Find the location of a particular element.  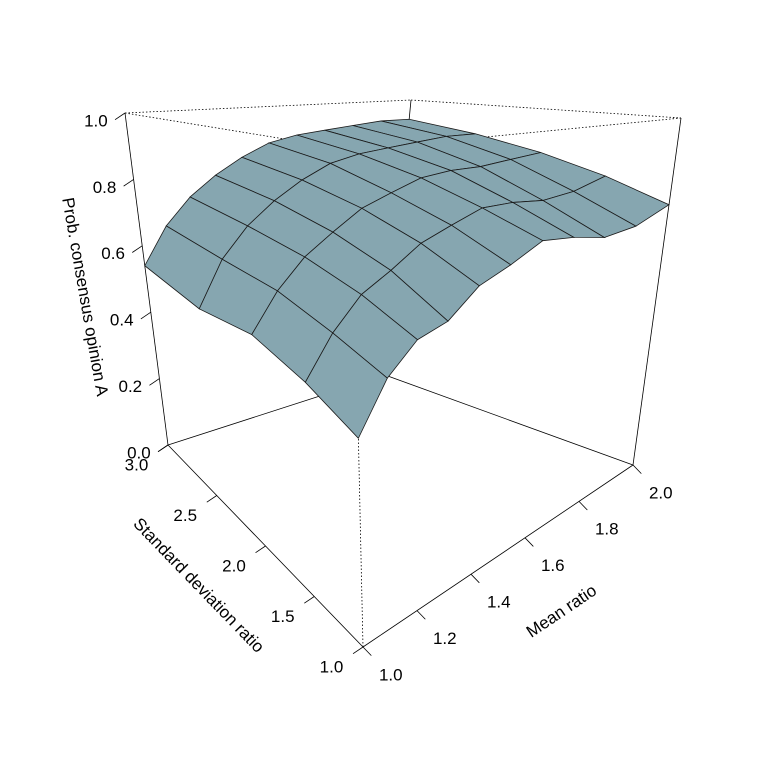

x-tick-label: 2.0 is located at coordinates (661, 492).